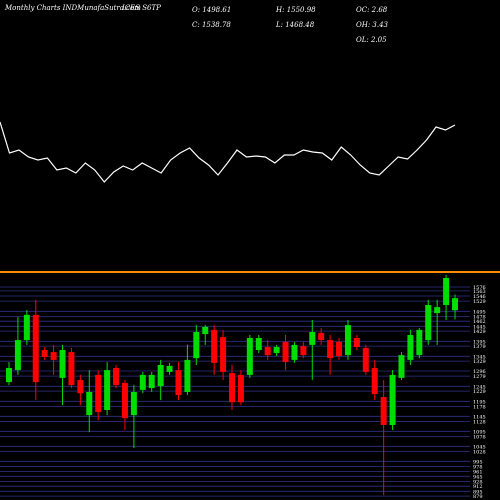  Describe the element at coordinates (372, 10) in the screenshot. I see `oc-label: OC: 2.68` at that location.